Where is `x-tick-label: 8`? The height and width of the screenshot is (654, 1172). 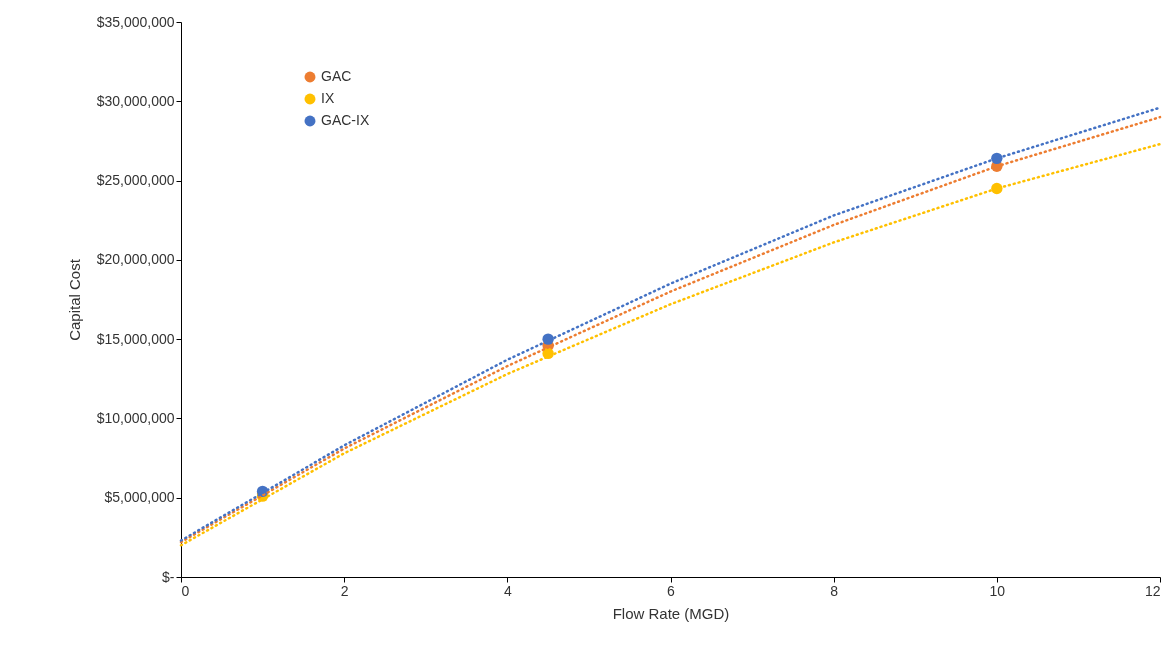
x-tick-label: 8 is located at coordinates (834, 590).